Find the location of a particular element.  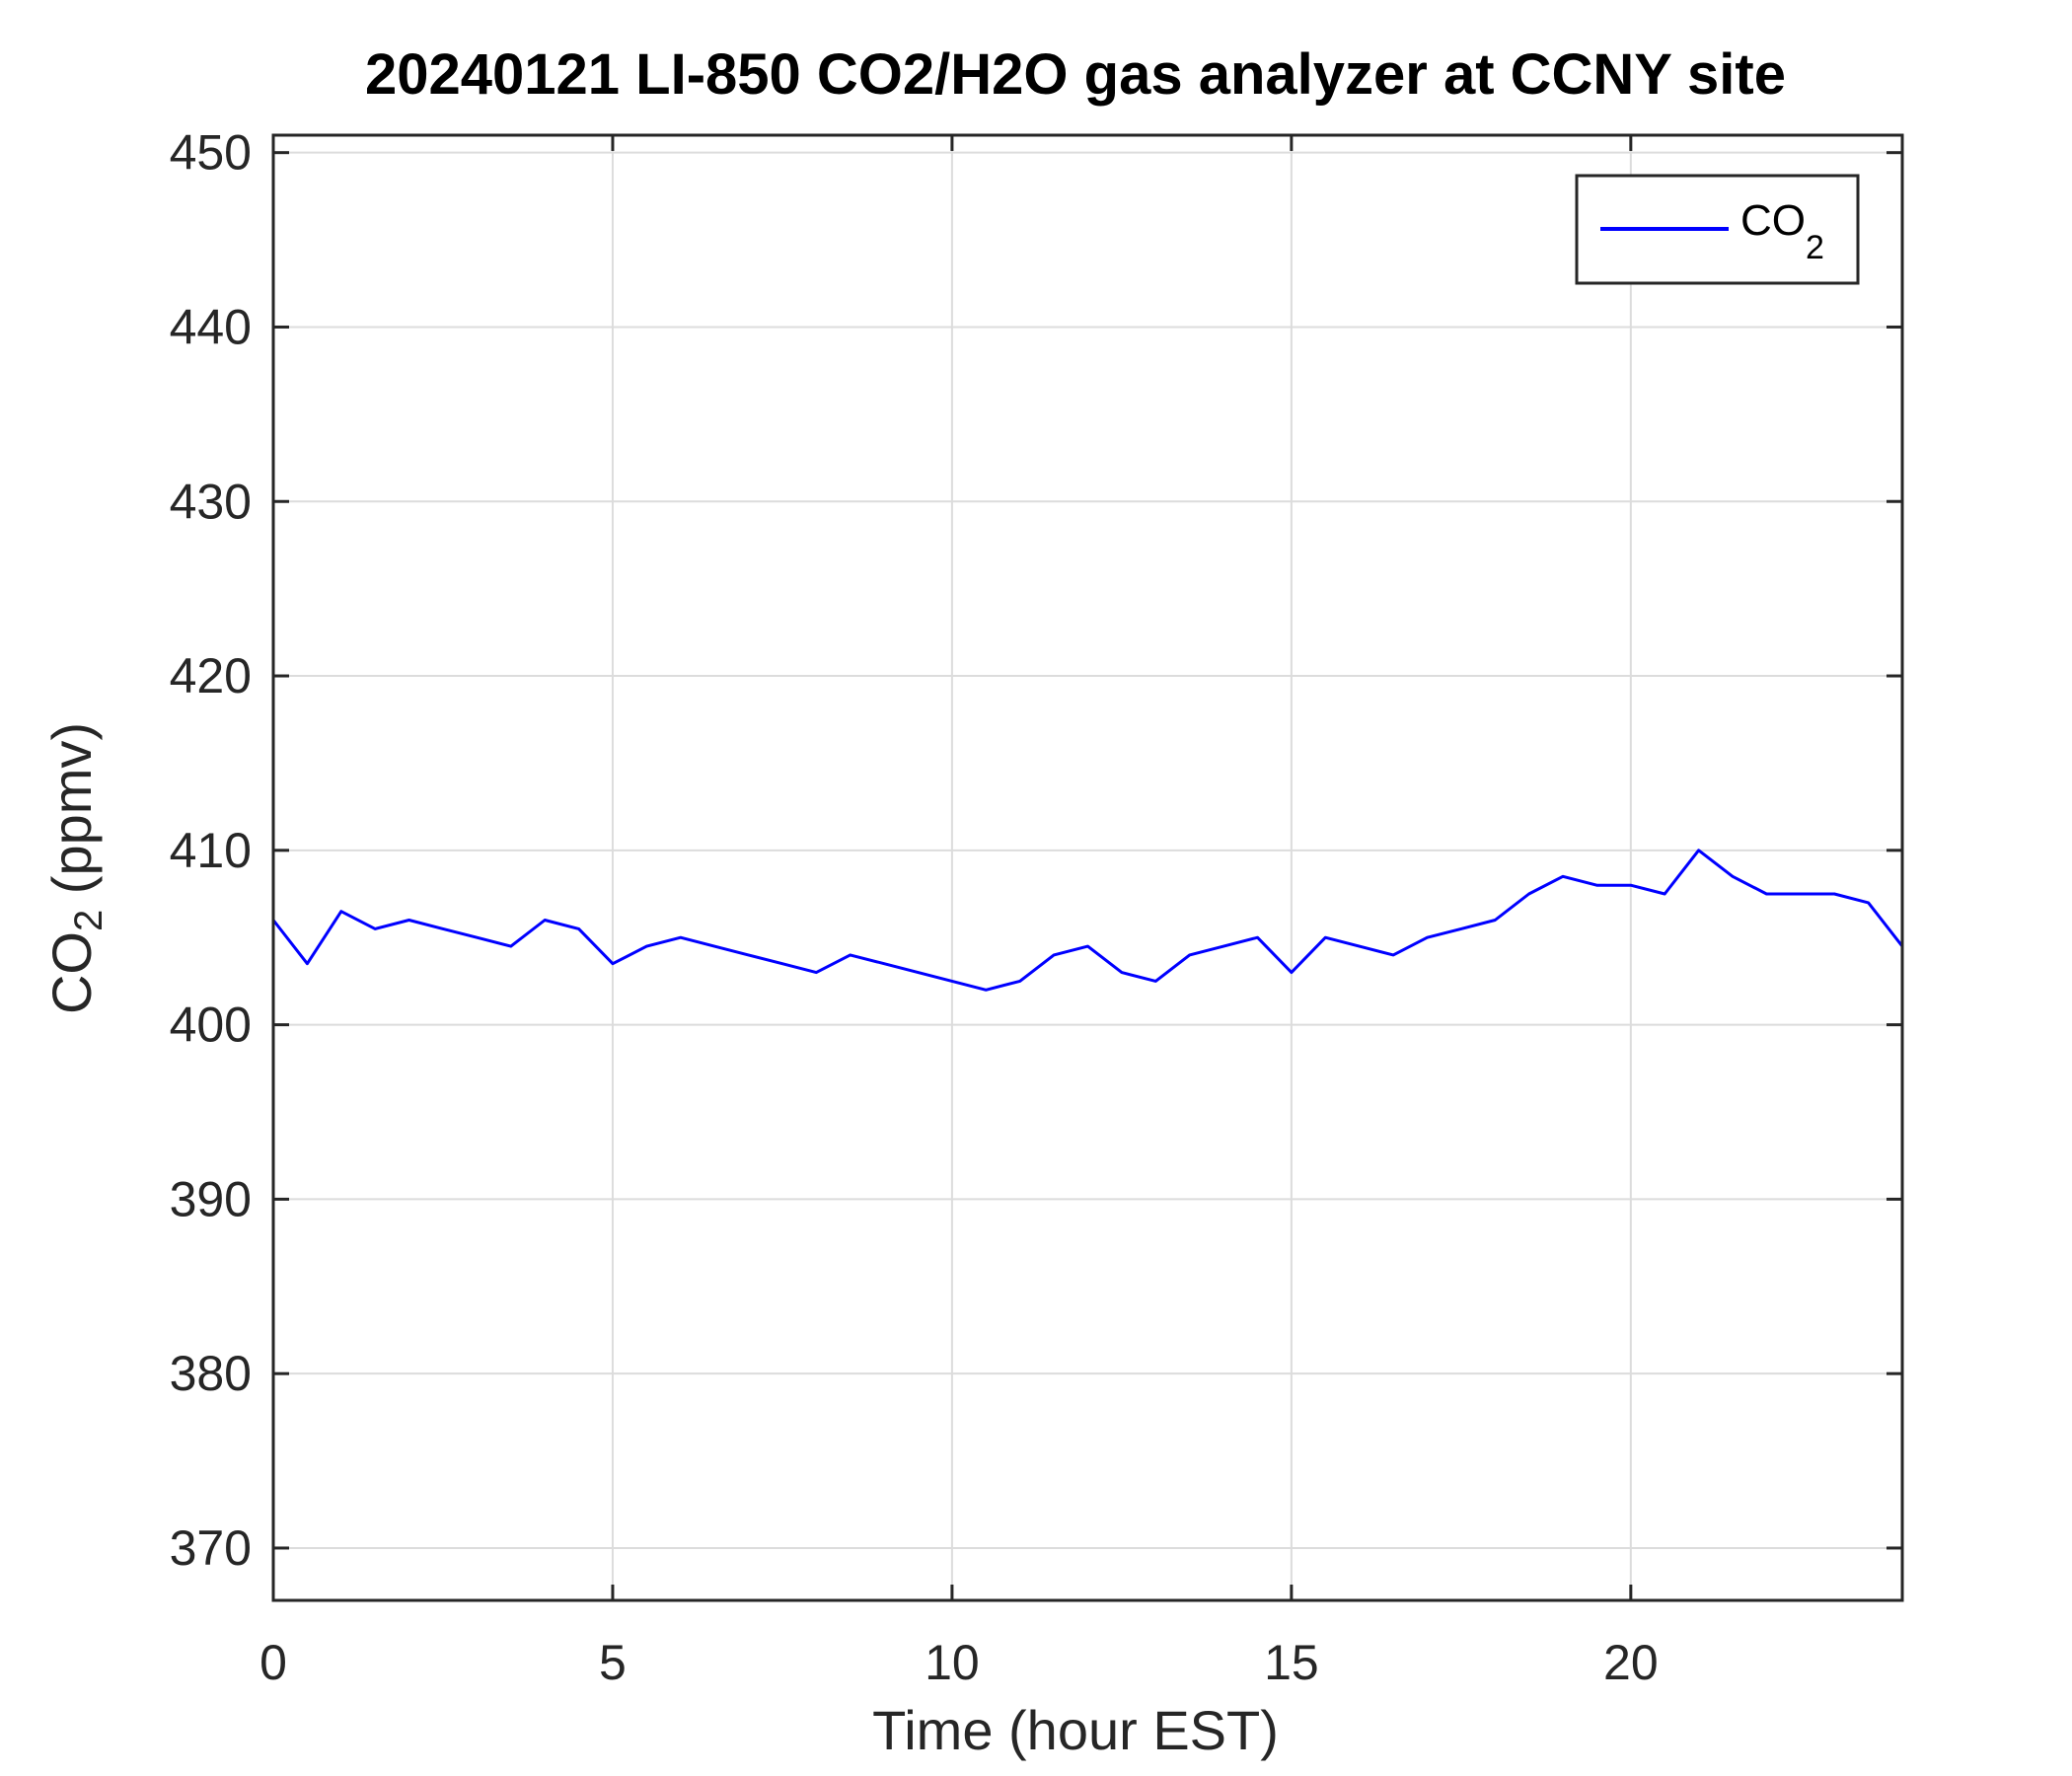

y-axis-label-unit: (ppmv) is located at coordinates (72, 816).